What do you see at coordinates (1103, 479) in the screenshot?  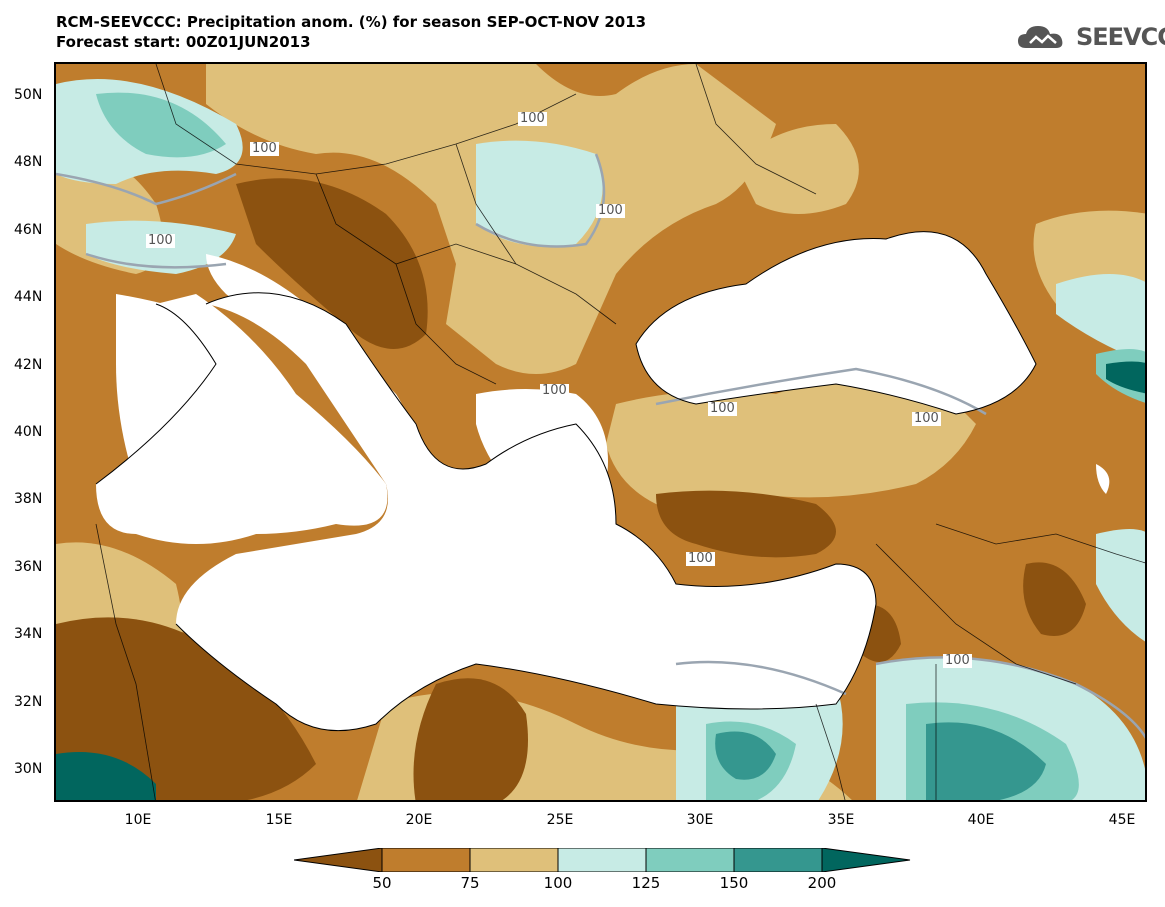 I see `caspian-sea` at bounding box center [1103, 479].